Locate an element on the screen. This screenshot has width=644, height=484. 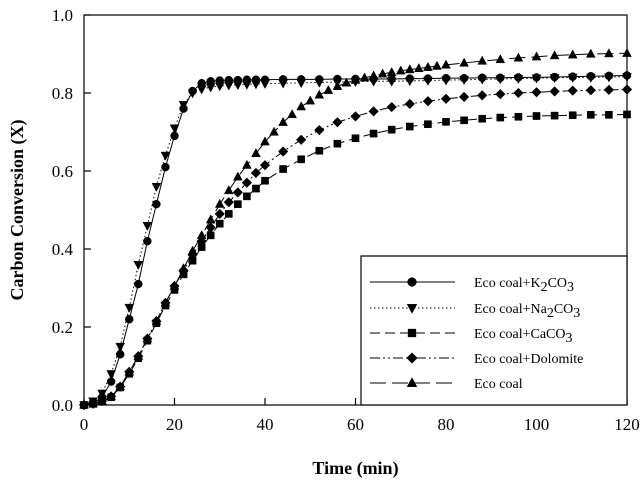
legend-label: Eco coal+Na2CO3 is located at coordinates (527, 311).